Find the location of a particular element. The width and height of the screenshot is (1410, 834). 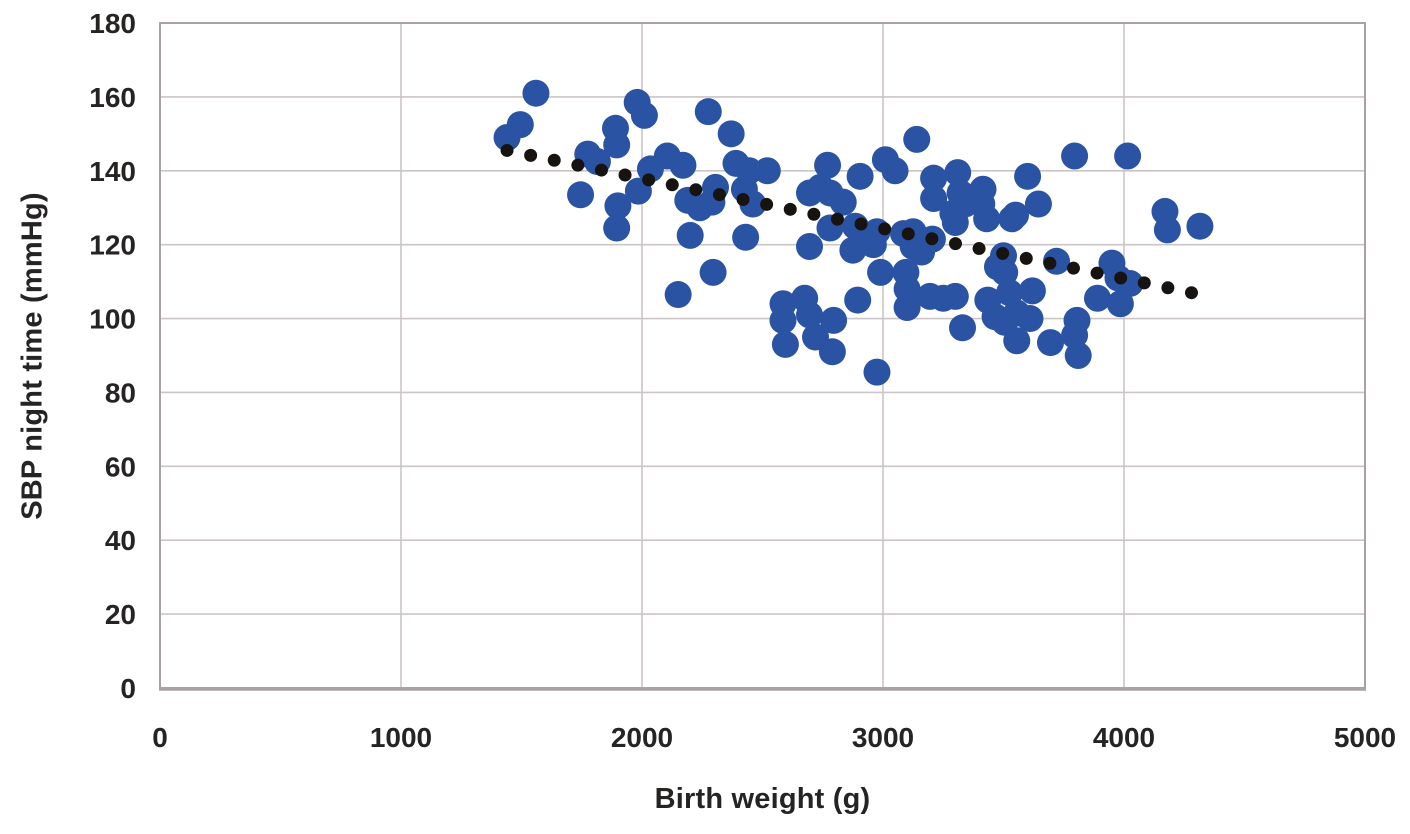

x-tick-label: 1000 is located at coordinates (401, 737).